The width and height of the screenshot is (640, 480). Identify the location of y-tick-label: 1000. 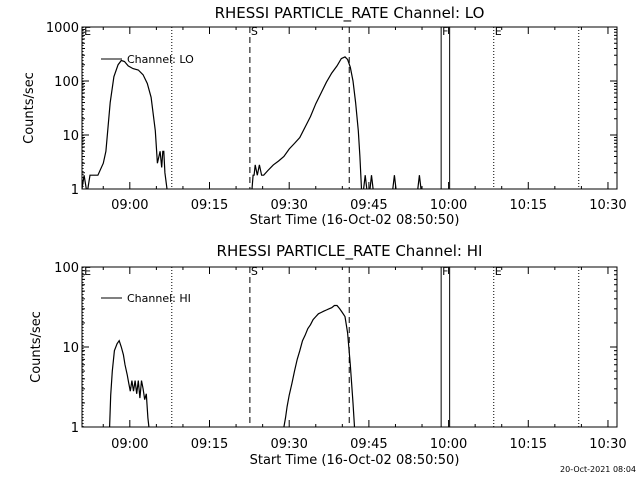
(62, 28).